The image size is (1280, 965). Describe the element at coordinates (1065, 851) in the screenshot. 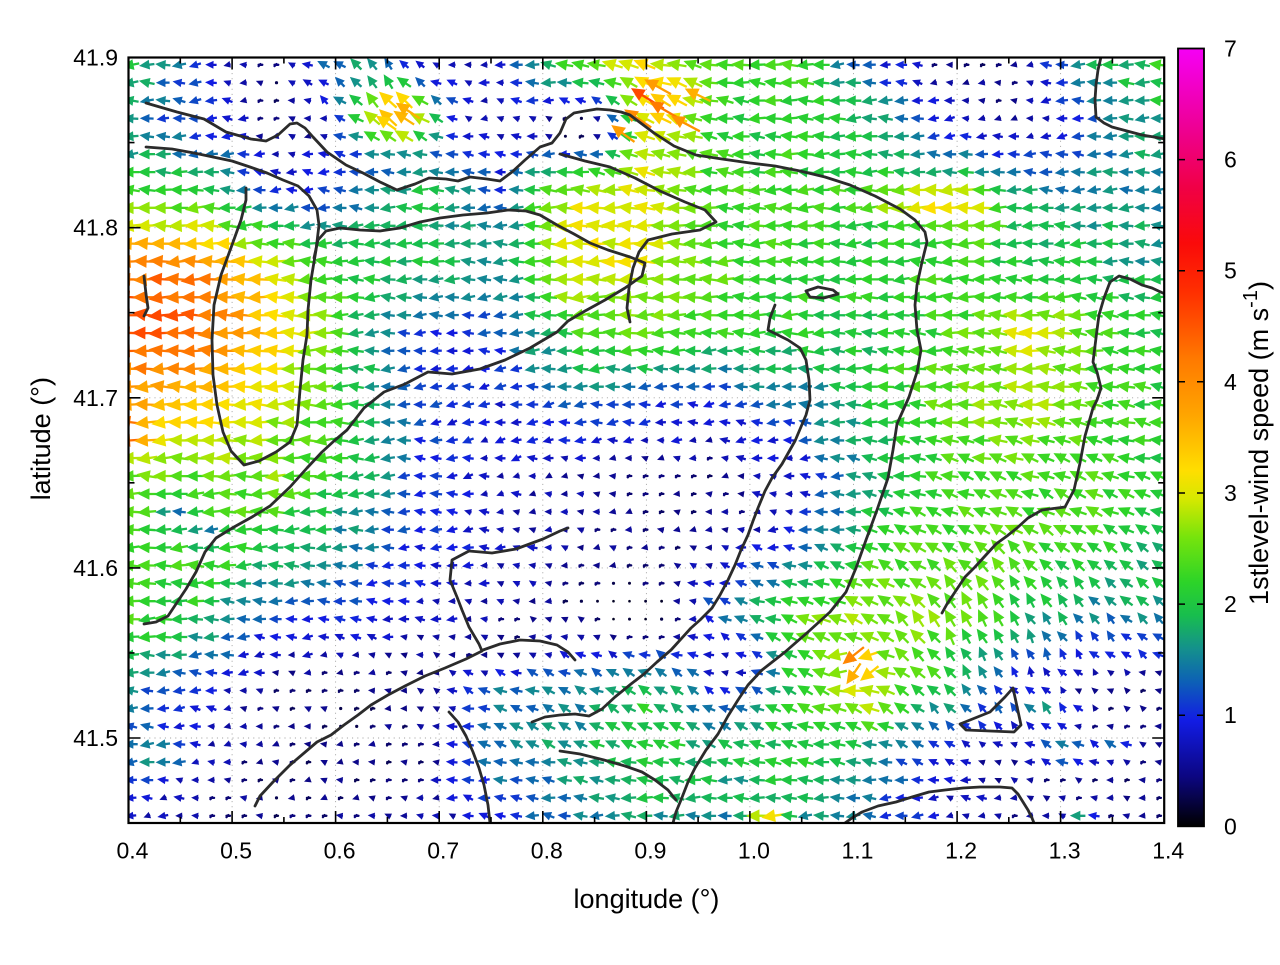

I see `svg-text: 1.3` at that location.